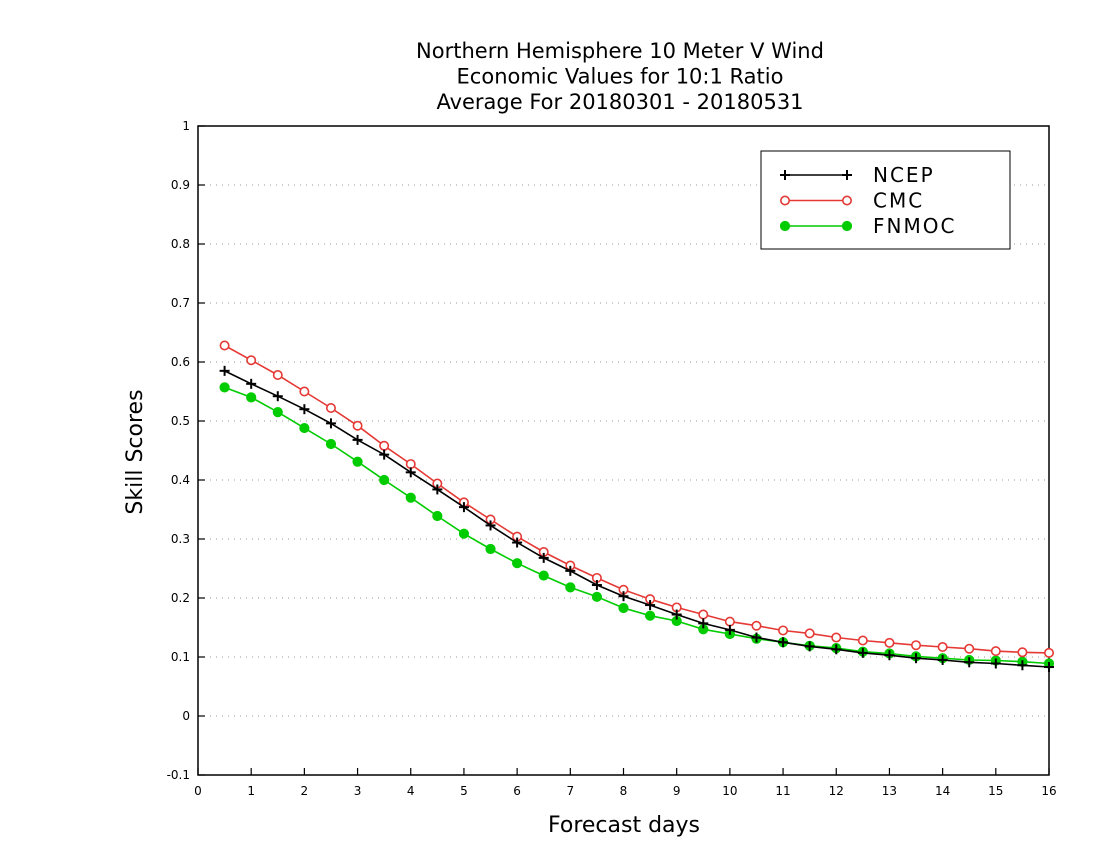  What do you see at coordinates (517, 791) in the screenshot?
I see `x-tick-label: 6` at bounding box center [517, 791].